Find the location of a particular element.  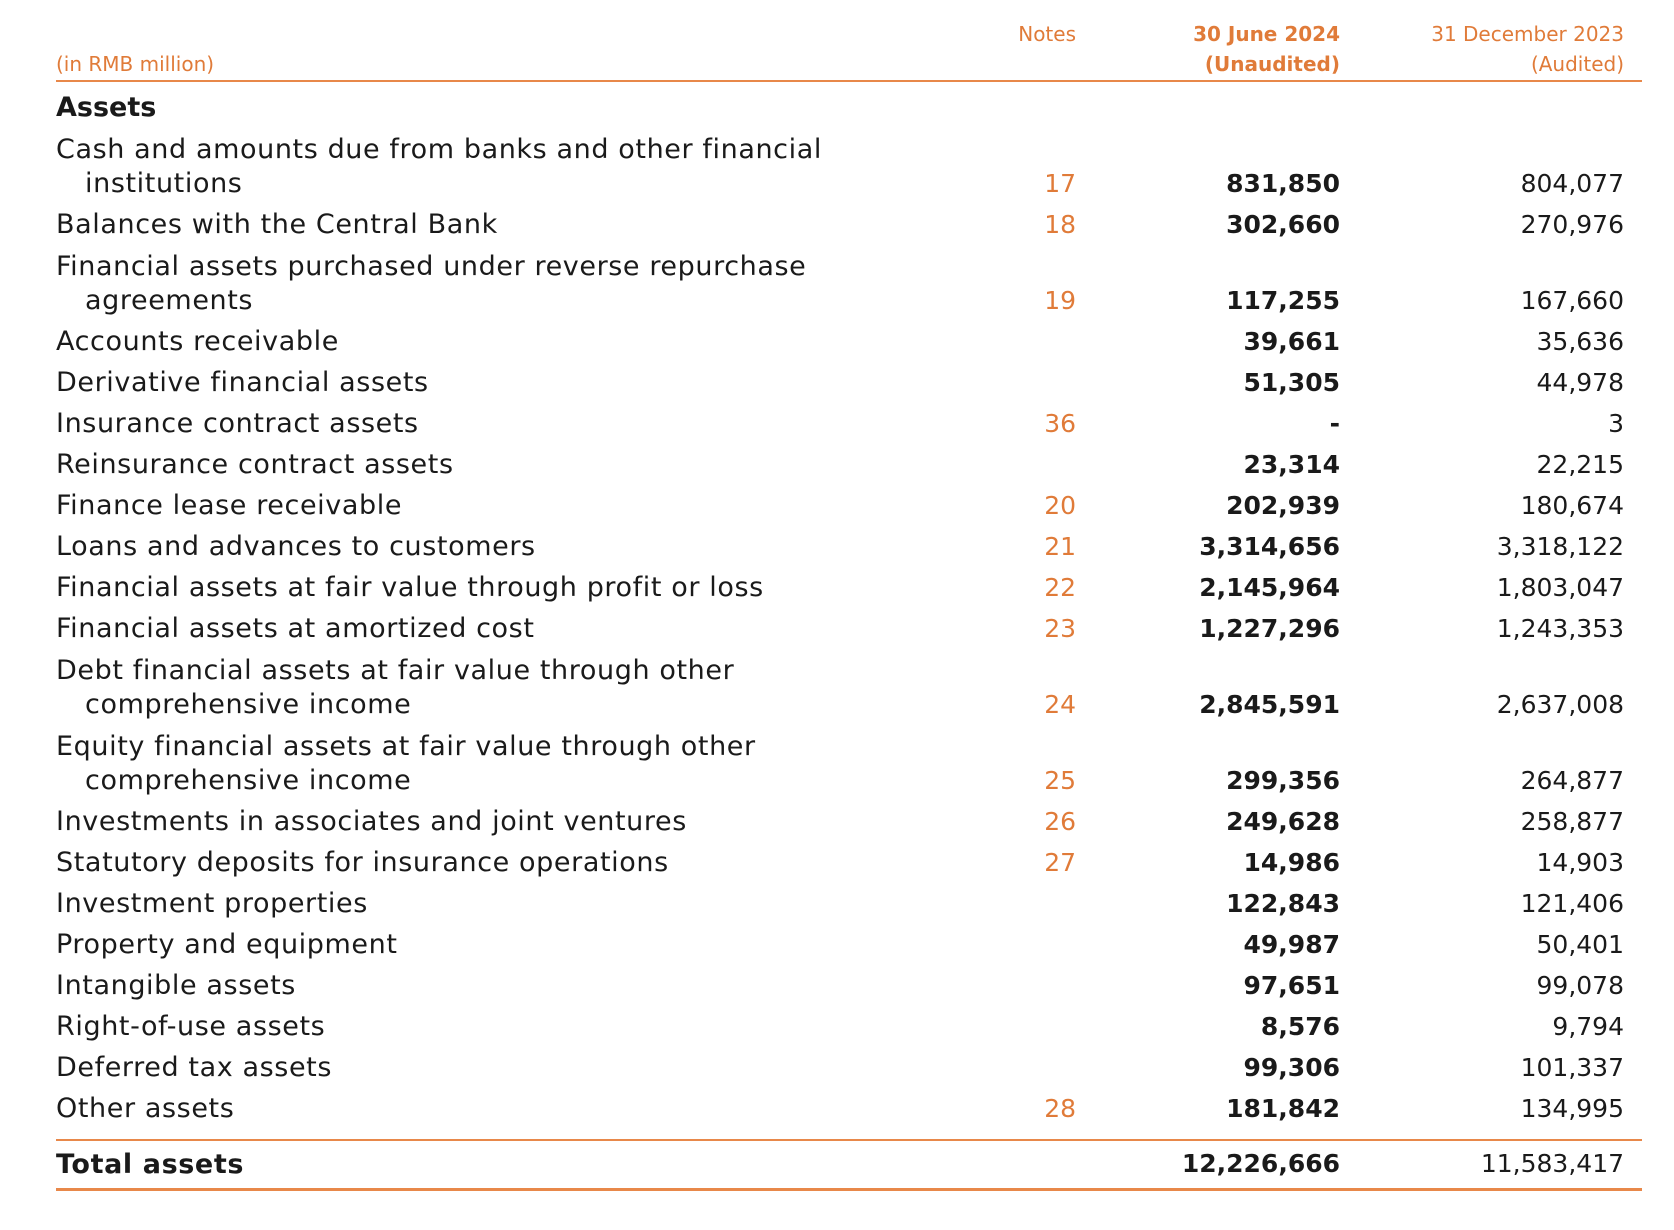

table-row: Intangible assets 97,651 99,078 is located at coordinates (849, 989).